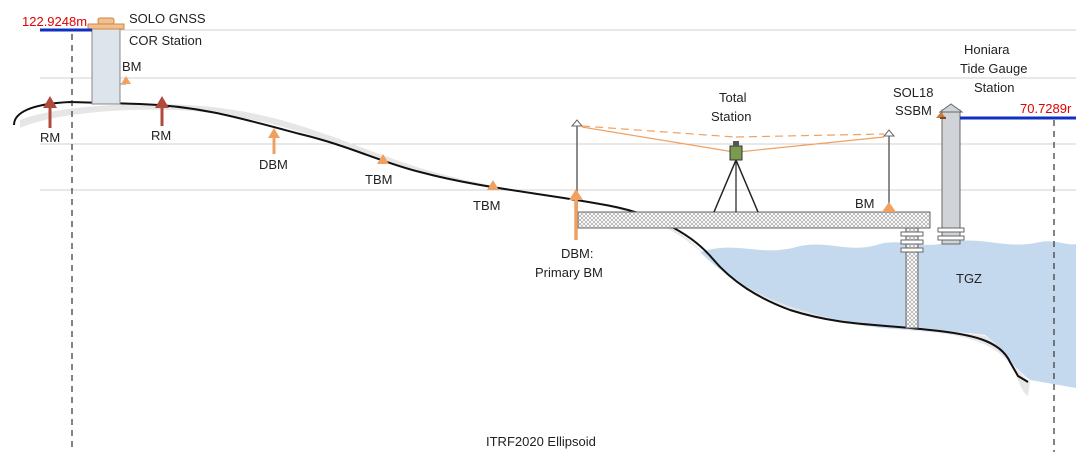 Image resolution: width=1076 pixels, height=452 pixels. I want to click on wharf-deck, so click(754, 220).